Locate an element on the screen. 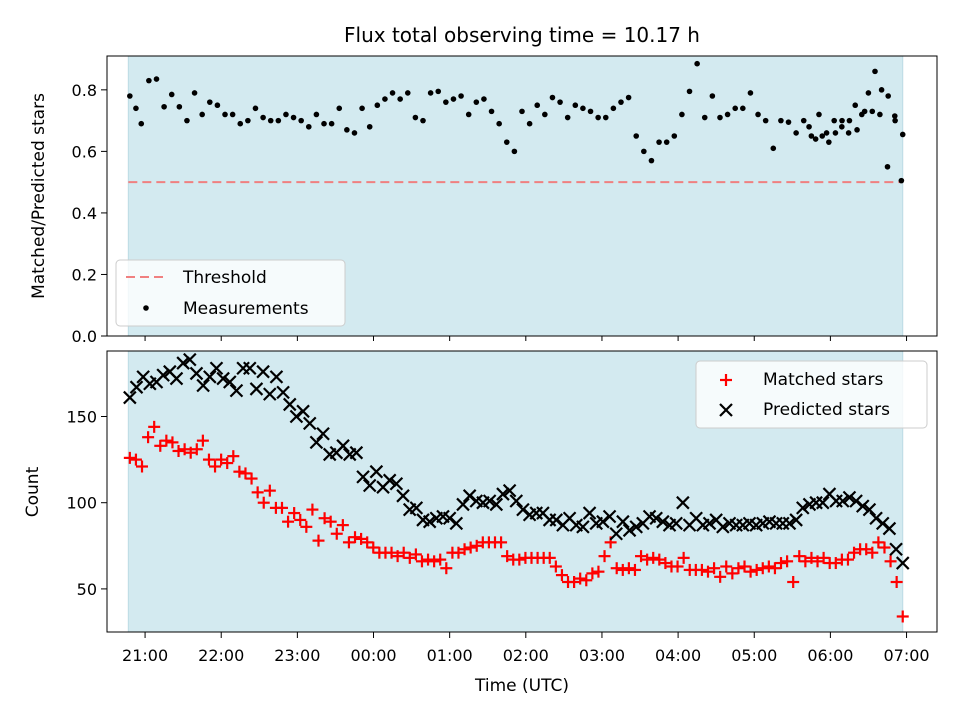 Image resolution: width=960 pixels, height=720 pixels. top-legend-box is located at coordinates (230, 293).